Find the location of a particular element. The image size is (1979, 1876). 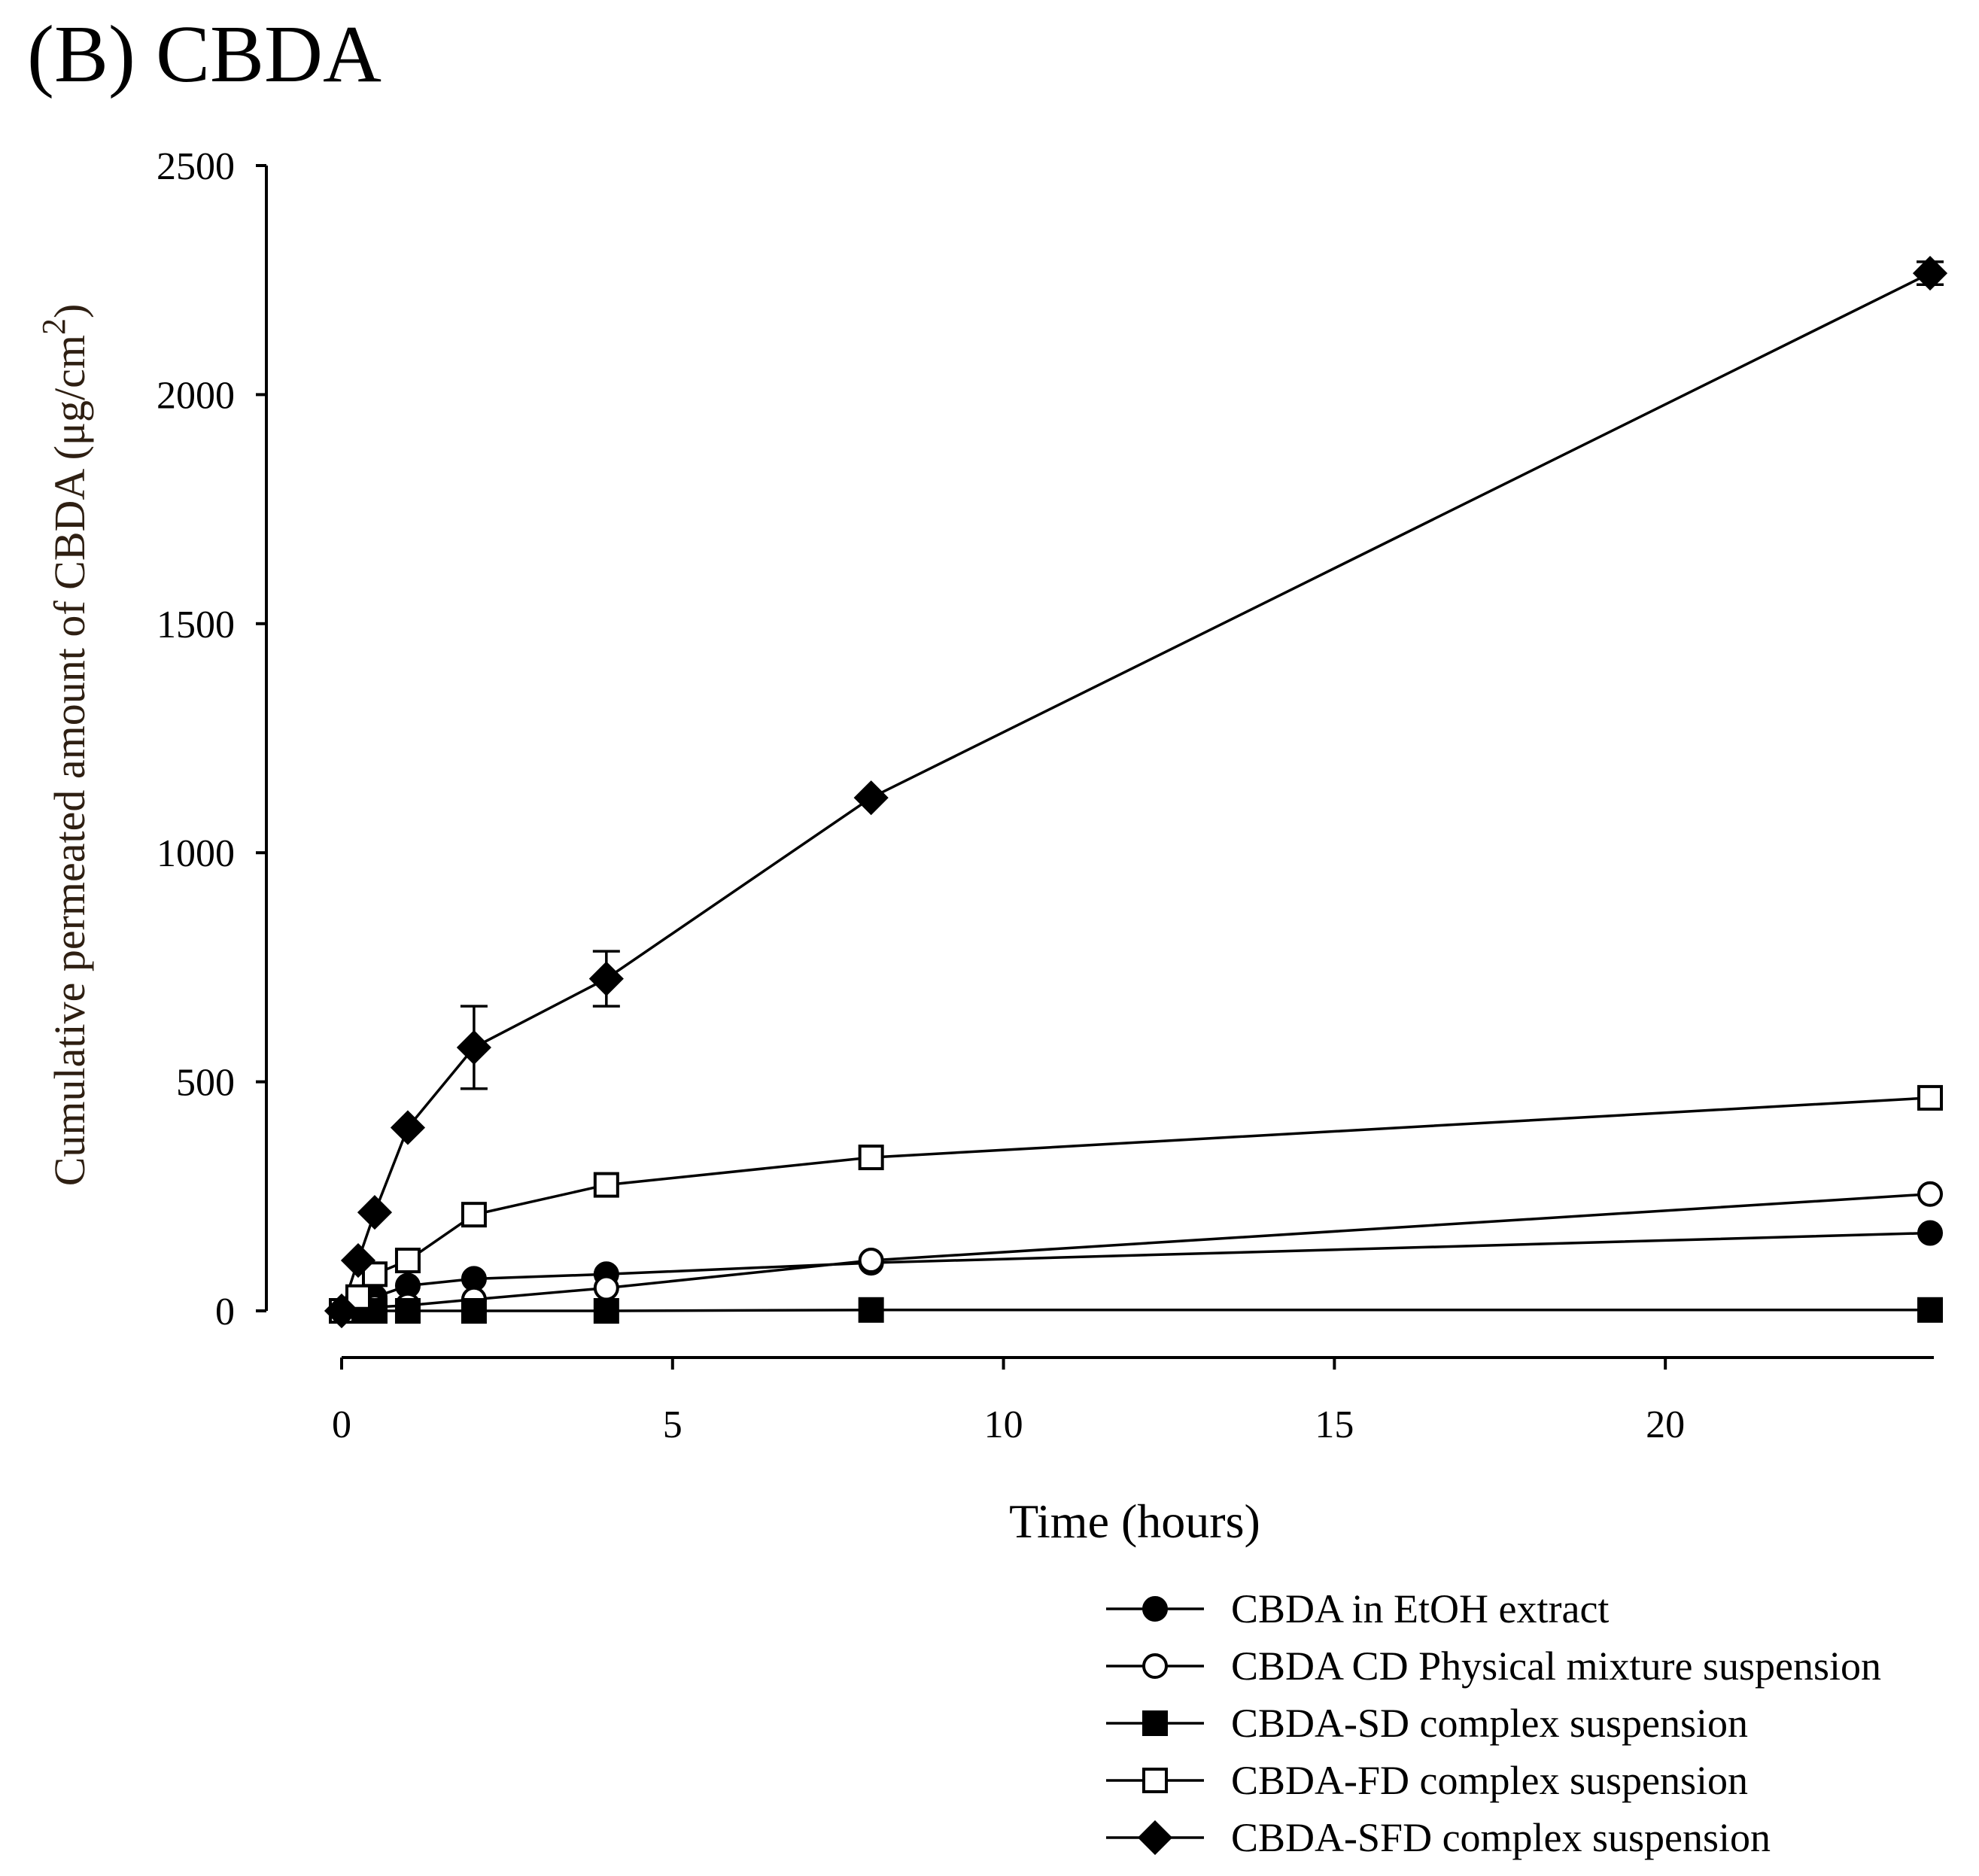

series-line-cbda-fd-complex-suspension is located at coordinates (1135, 1204).